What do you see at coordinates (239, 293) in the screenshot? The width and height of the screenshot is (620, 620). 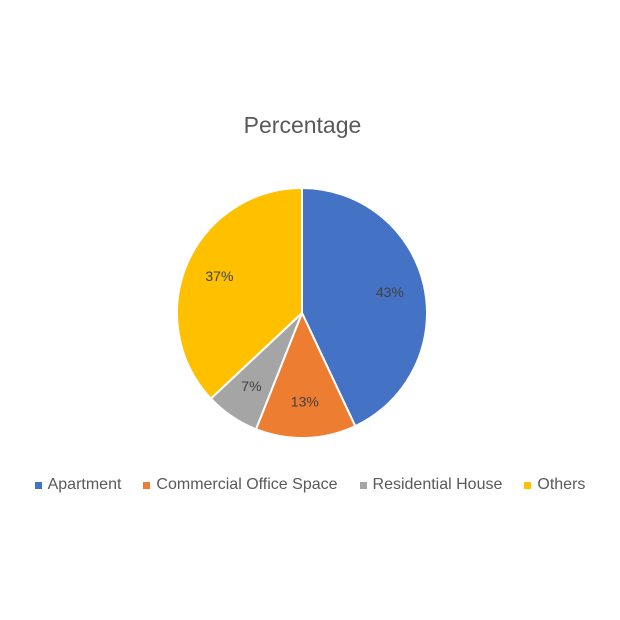 I see `pie-slice-others` at bounding box center [239, 293].